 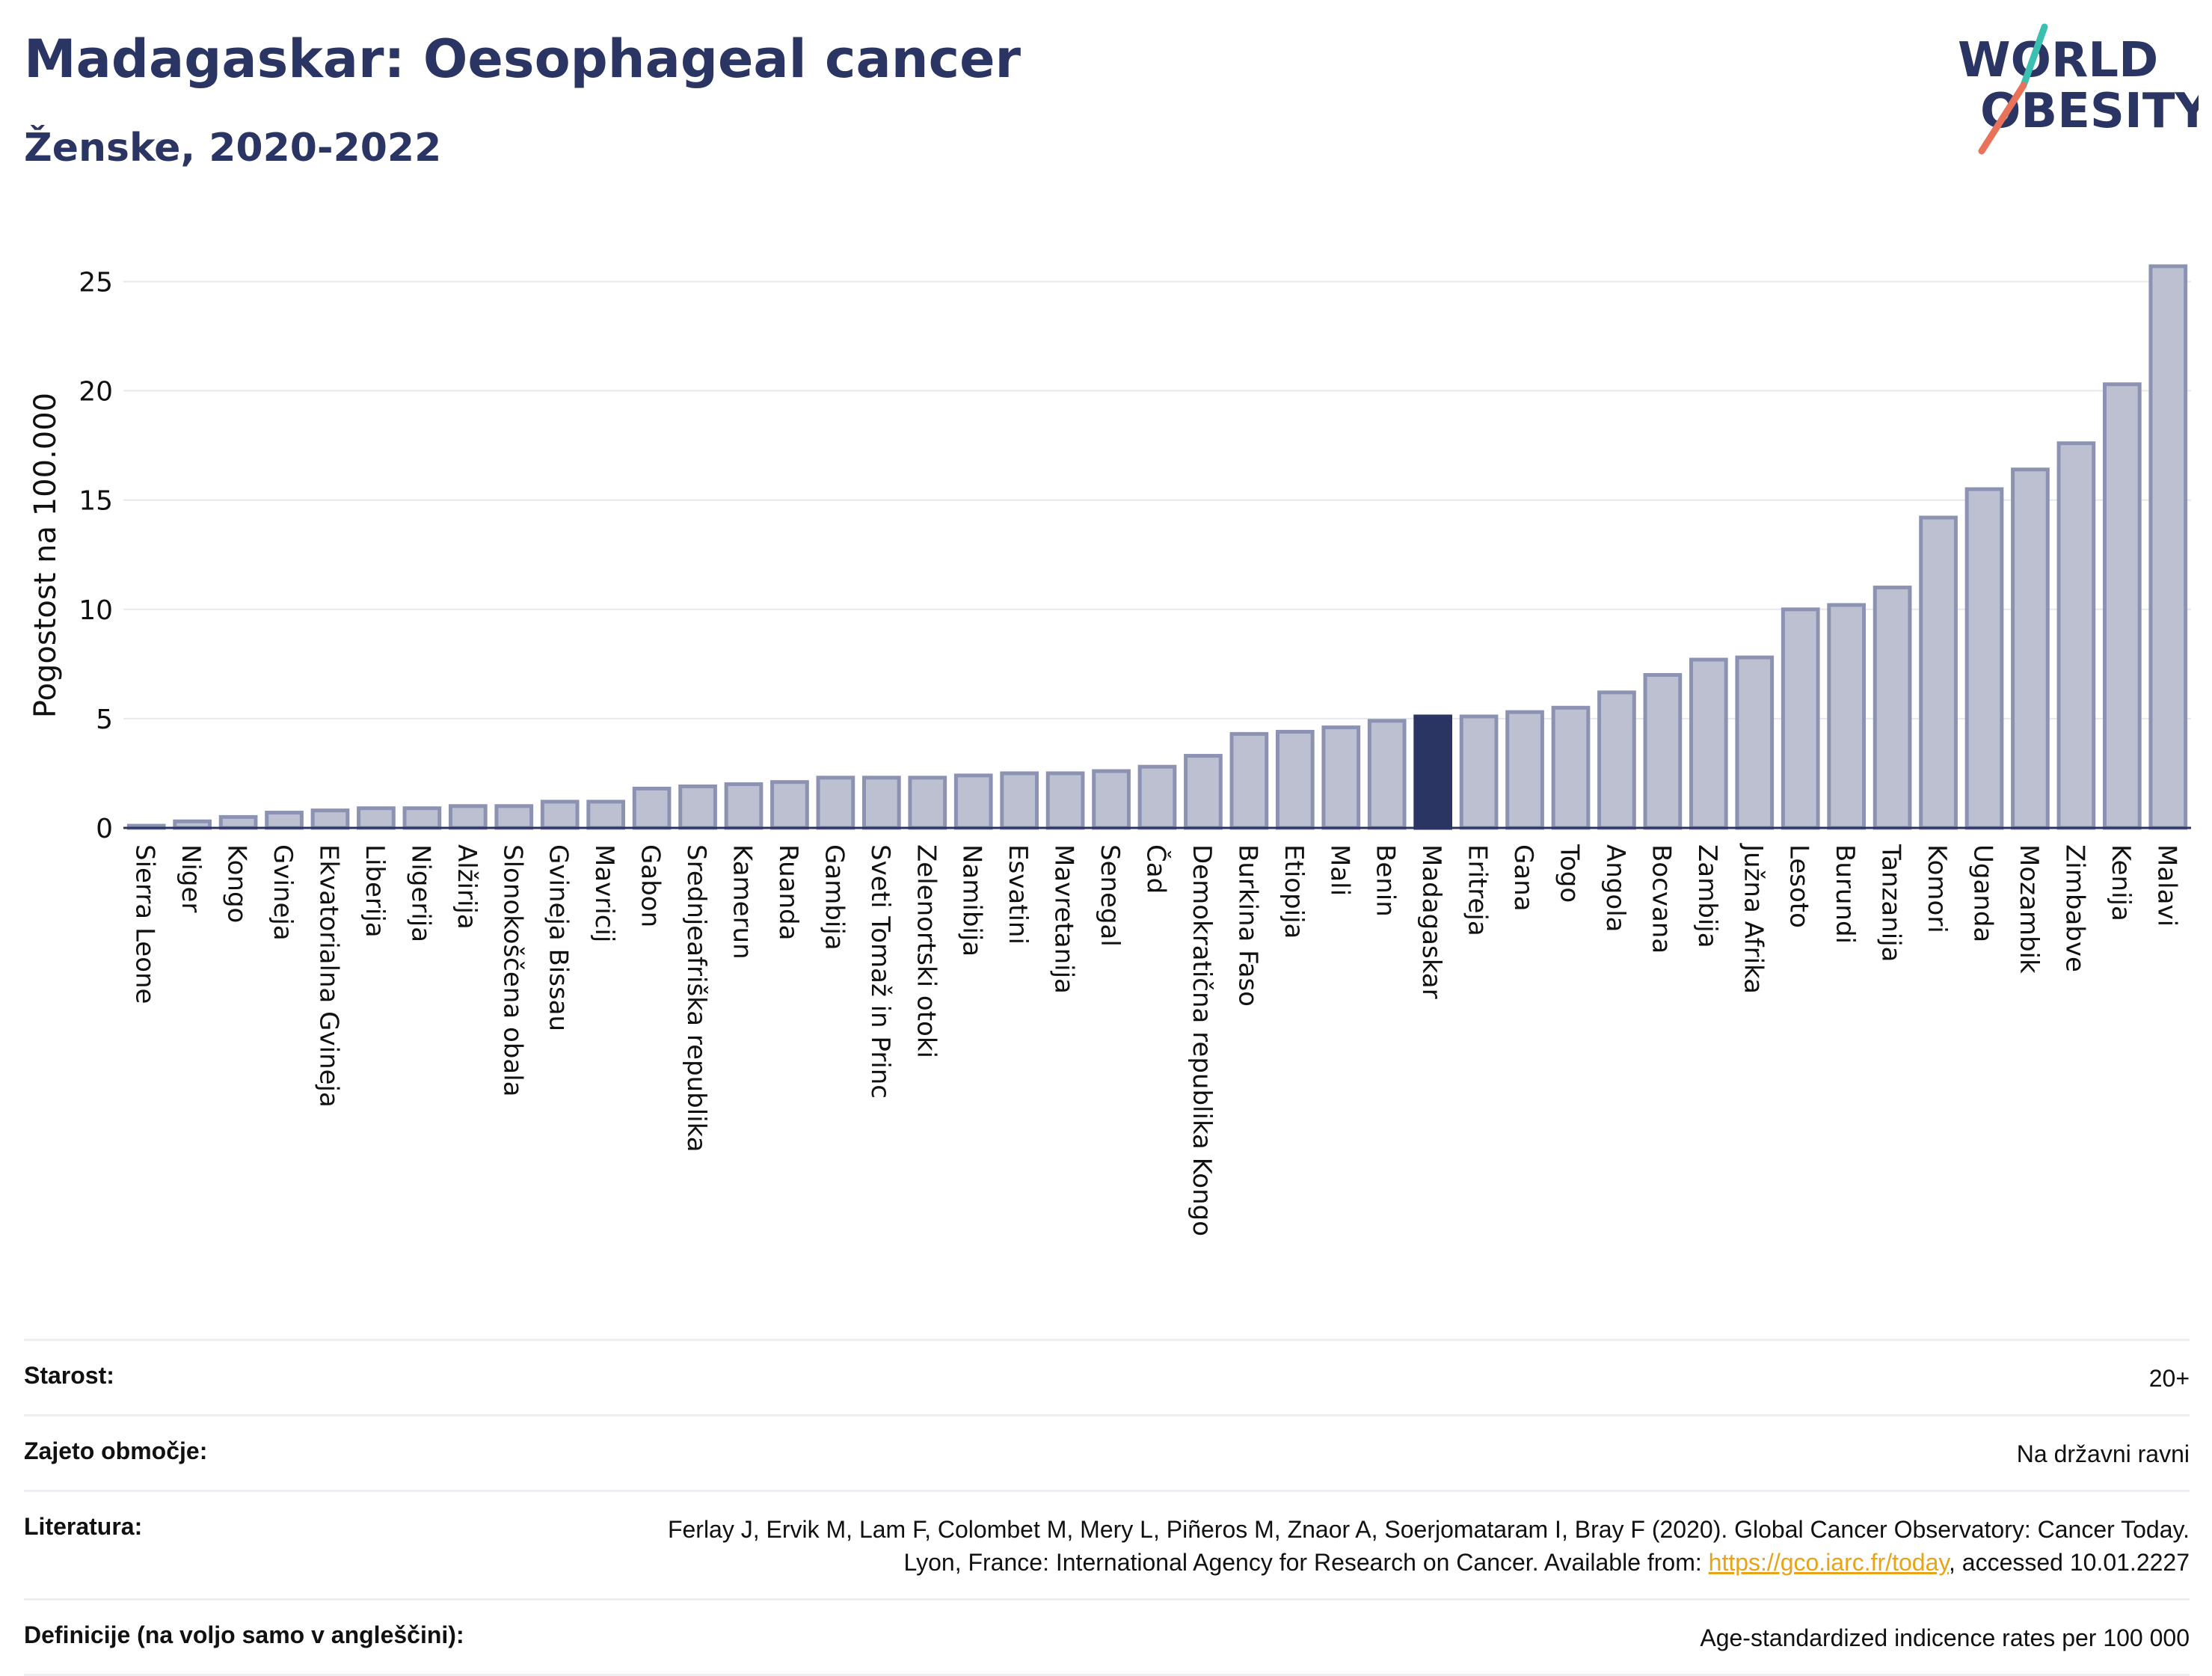 I want to click on x-tick-label: Alžirija, so click(x=467, y=887).